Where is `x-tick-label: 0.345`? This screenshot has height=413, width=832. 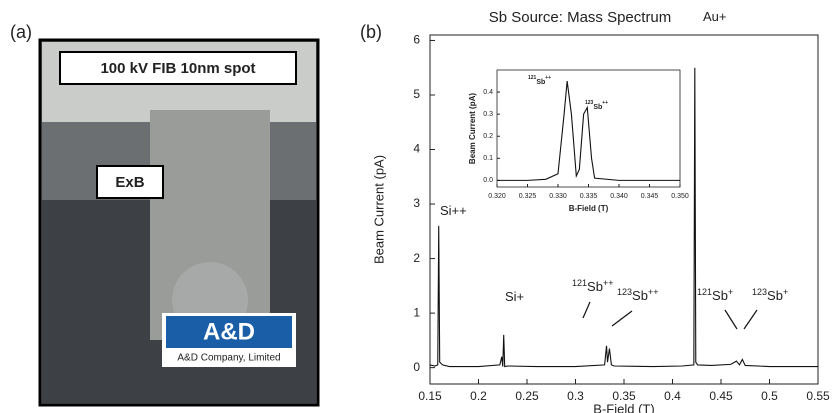 x-tick-label: 0.345 is located at coordinates (650, 196).